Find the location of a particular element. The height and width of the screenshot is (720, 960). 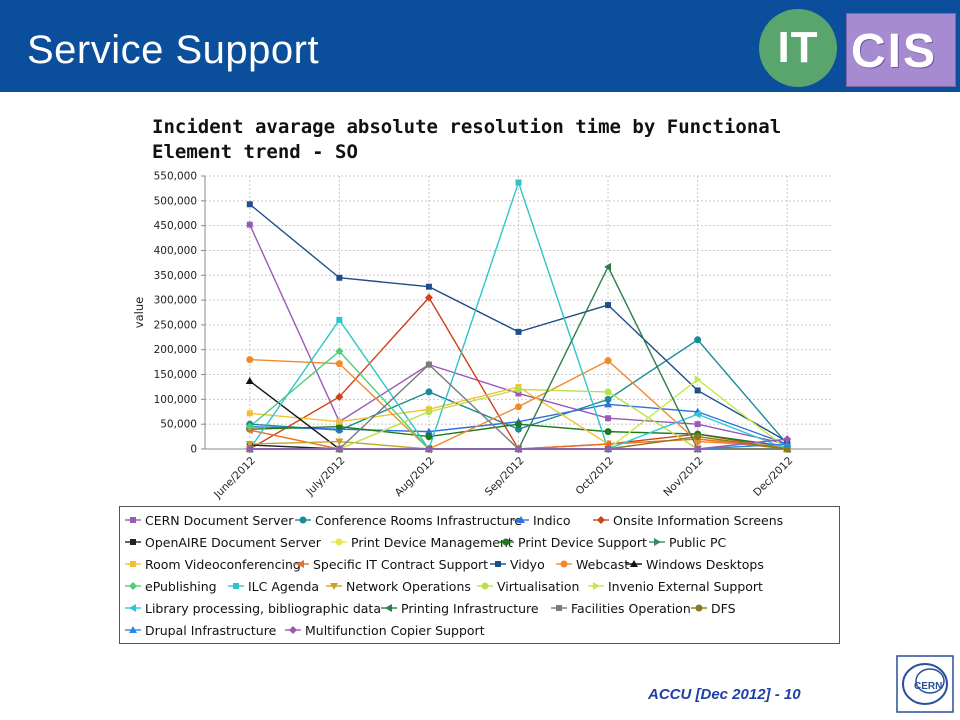

legend-label: Facilities Operation is located at coordinates (631, 608).